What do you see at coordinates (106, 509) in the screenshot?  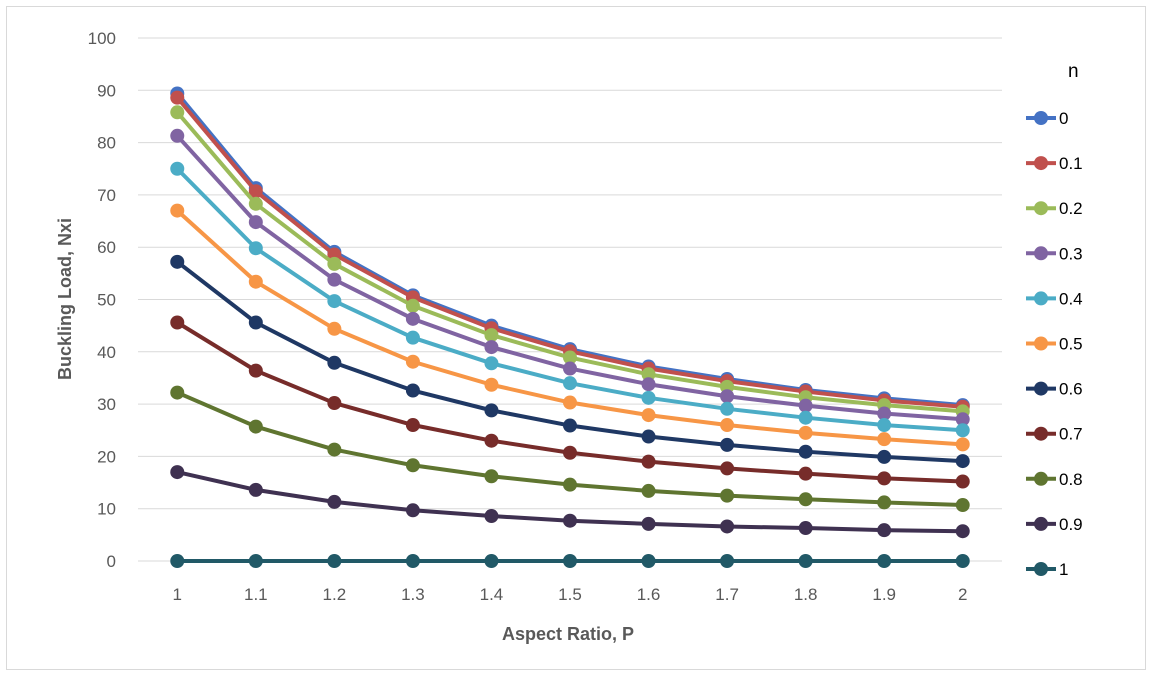 I see `y-tick-label: 10` at bounding box center [106, 509].